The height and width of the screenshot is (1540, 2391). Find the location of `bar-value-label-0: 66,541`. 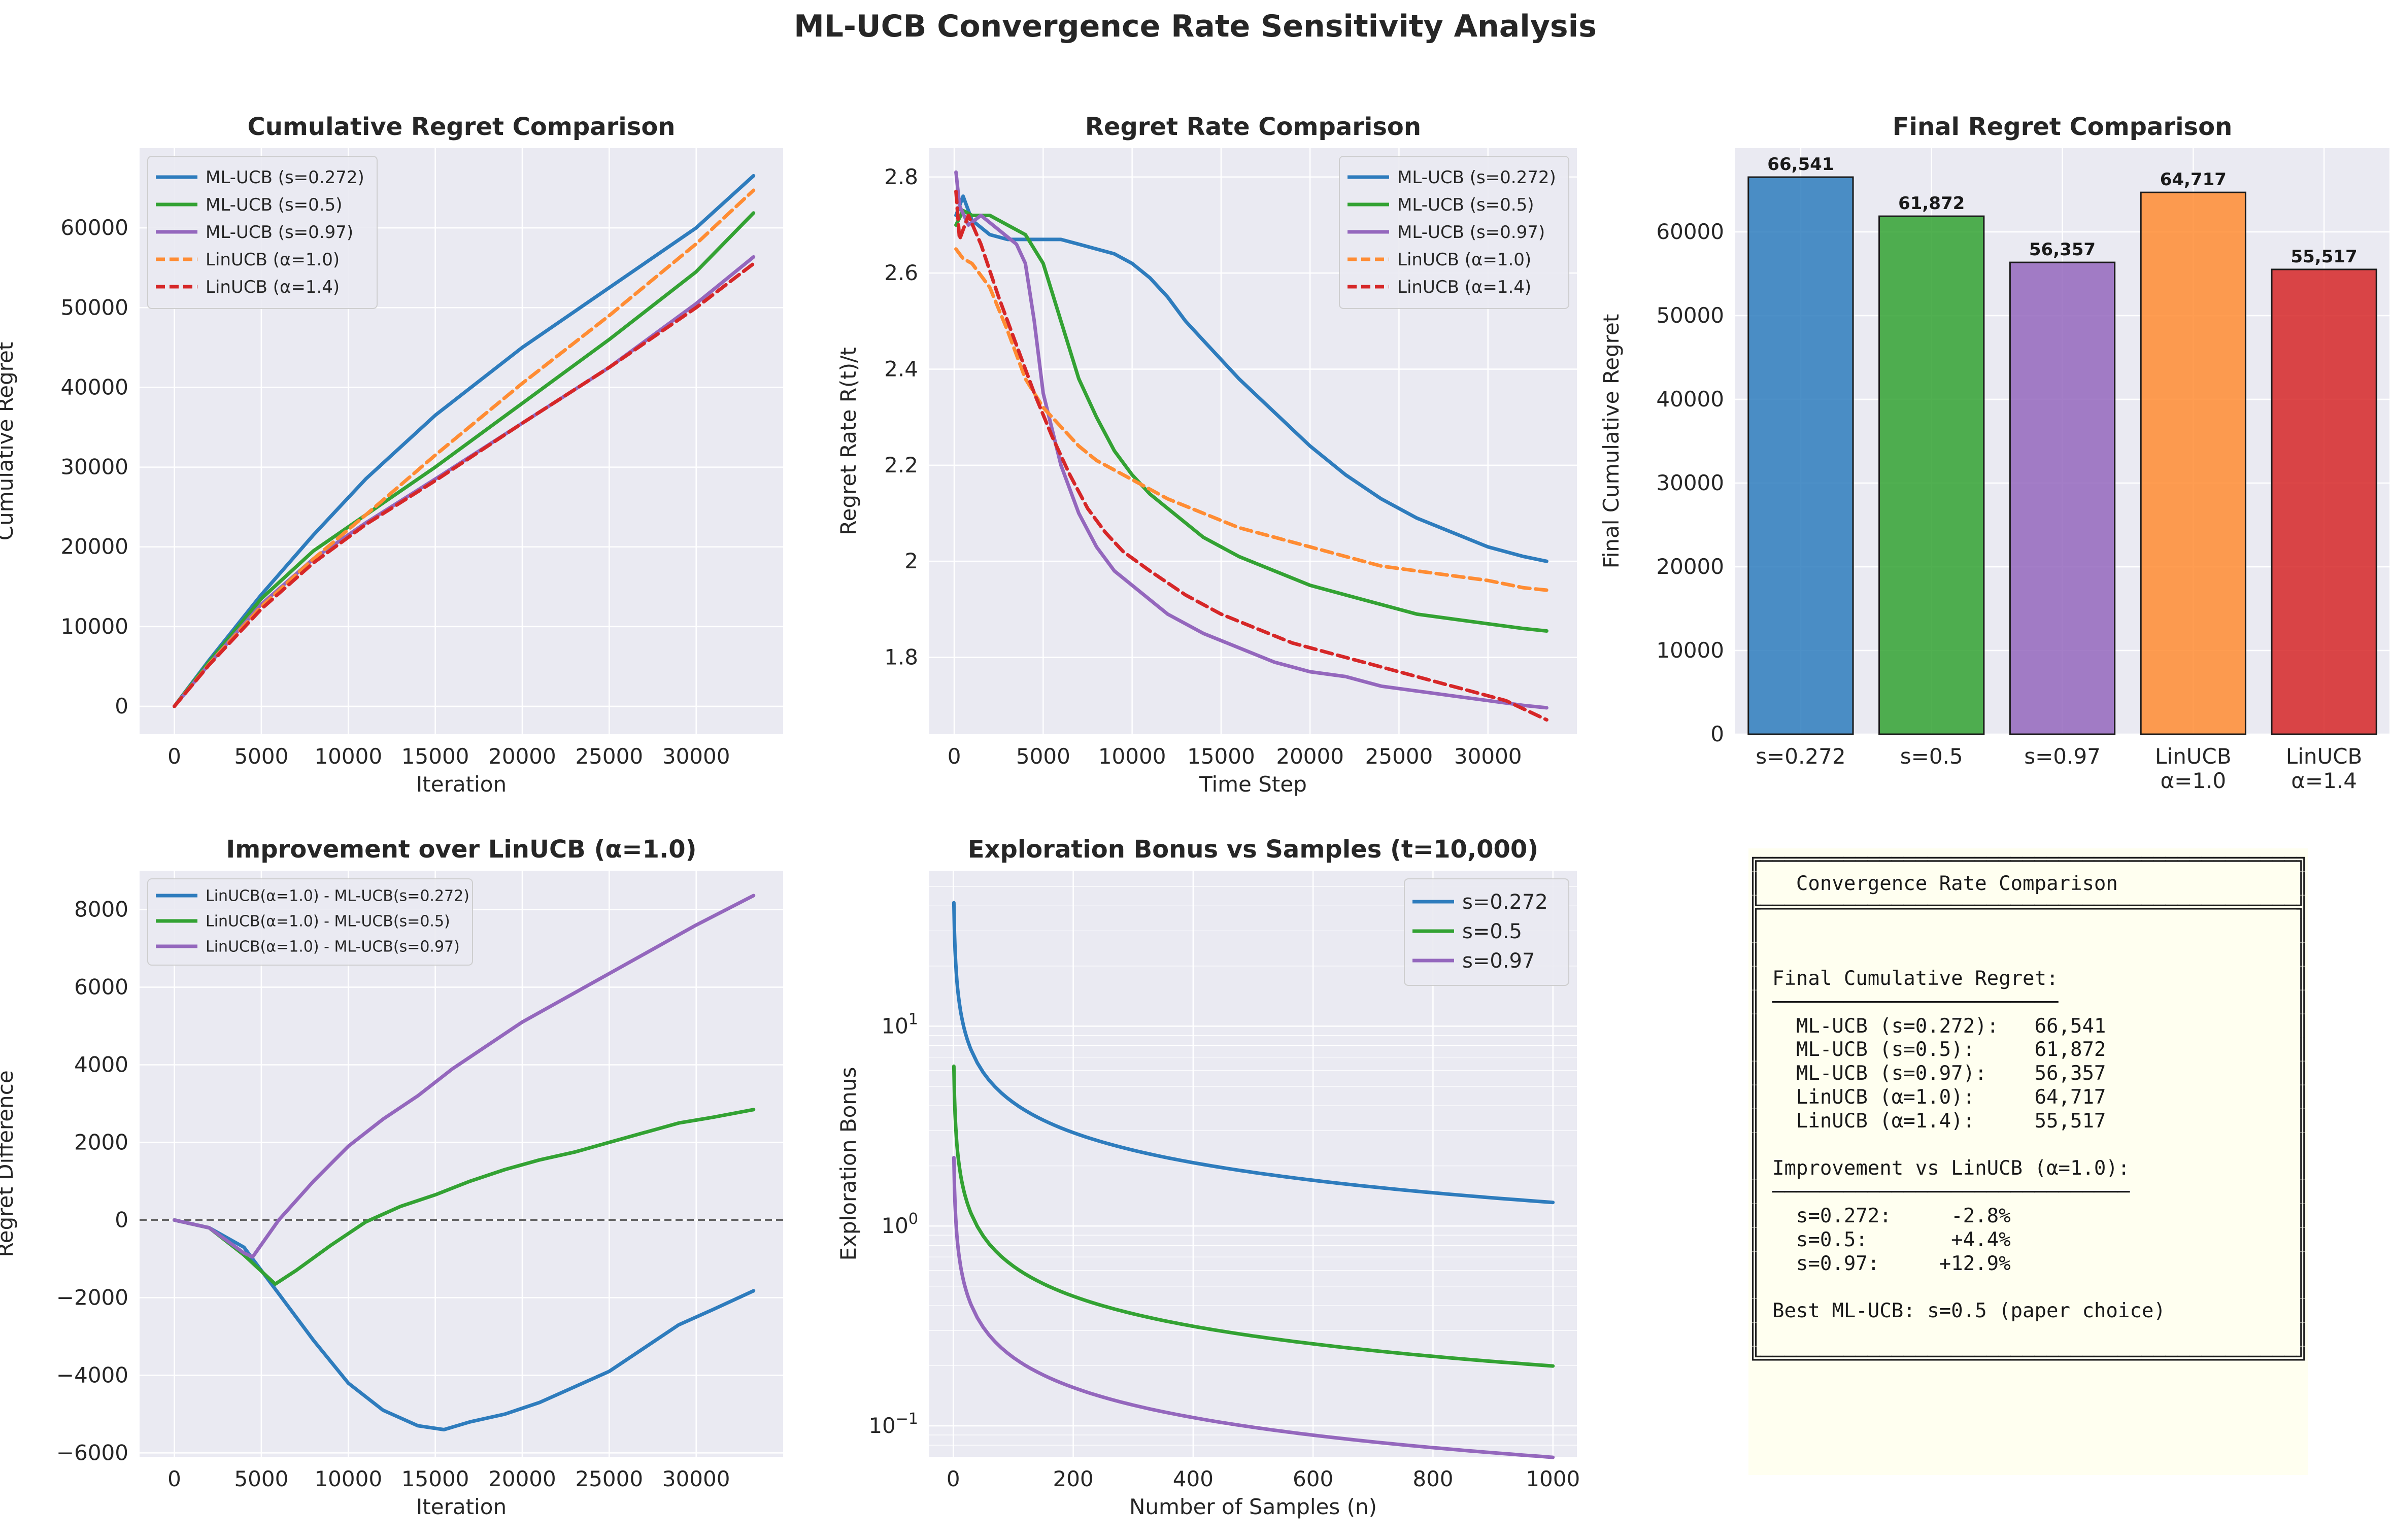

bar-value-label-0: 66,541 is located at coordinates (1800, 164).